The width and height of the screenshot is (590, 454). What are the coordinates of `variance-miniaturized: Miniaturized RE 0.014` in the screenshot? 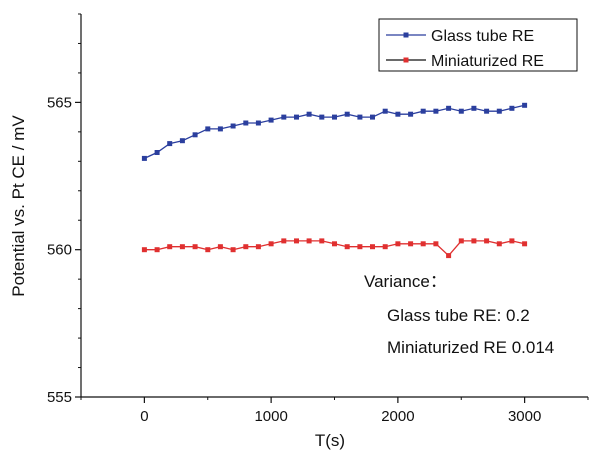 It's located at (470, 347).